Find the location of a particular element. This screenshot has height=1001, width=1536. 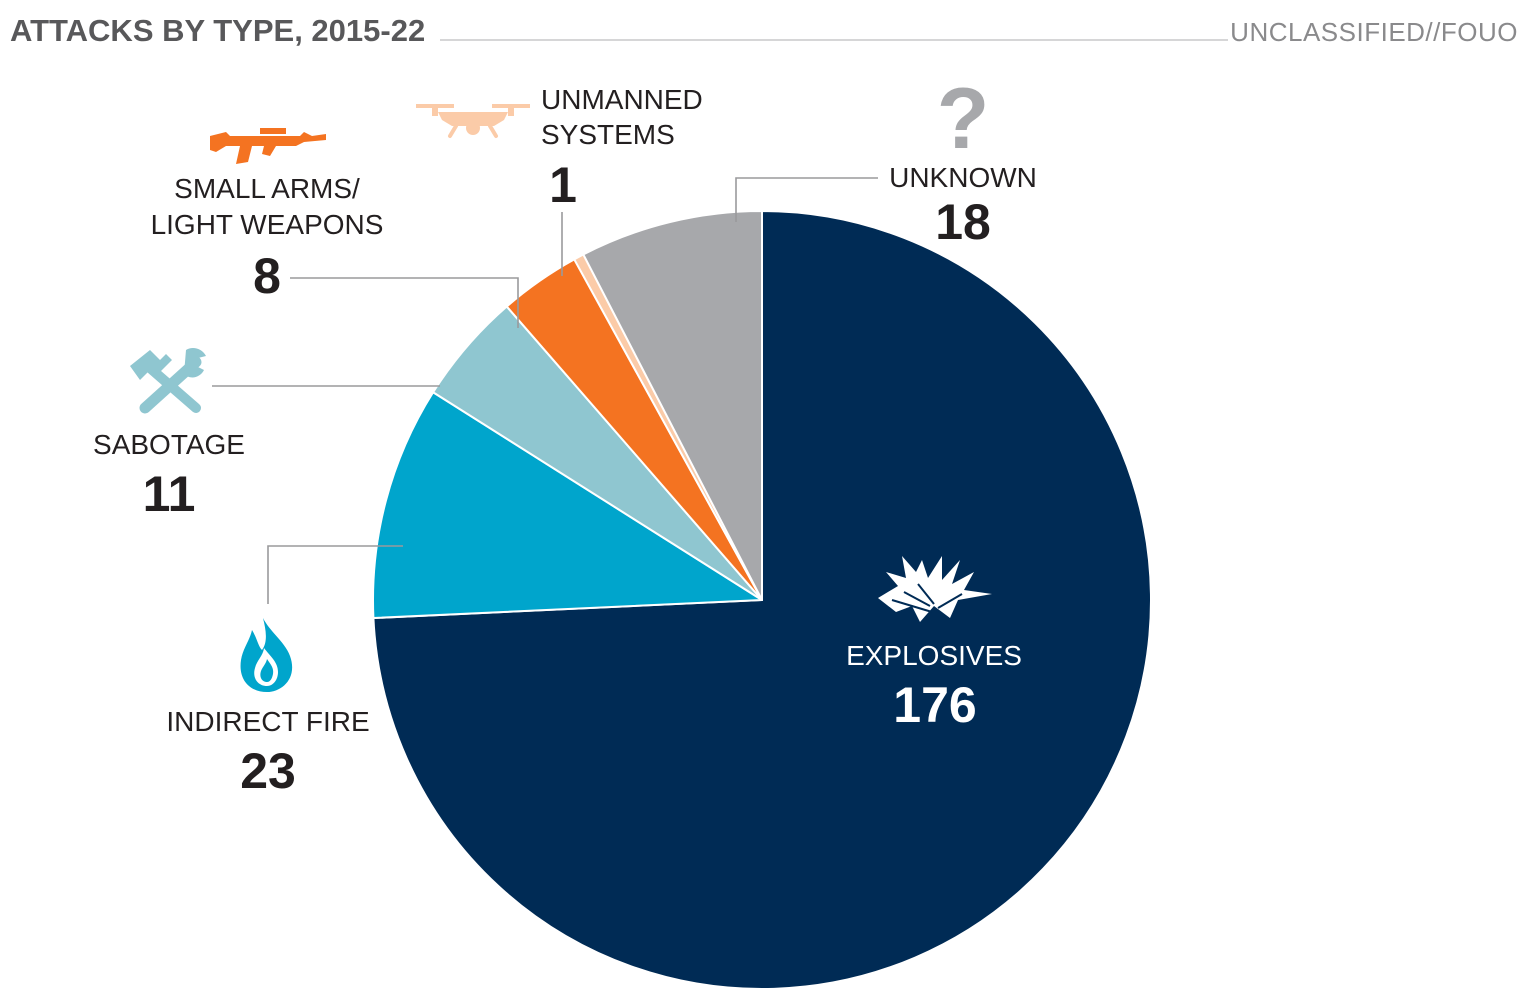

rifle-icon is located at coordinates (268, 146).